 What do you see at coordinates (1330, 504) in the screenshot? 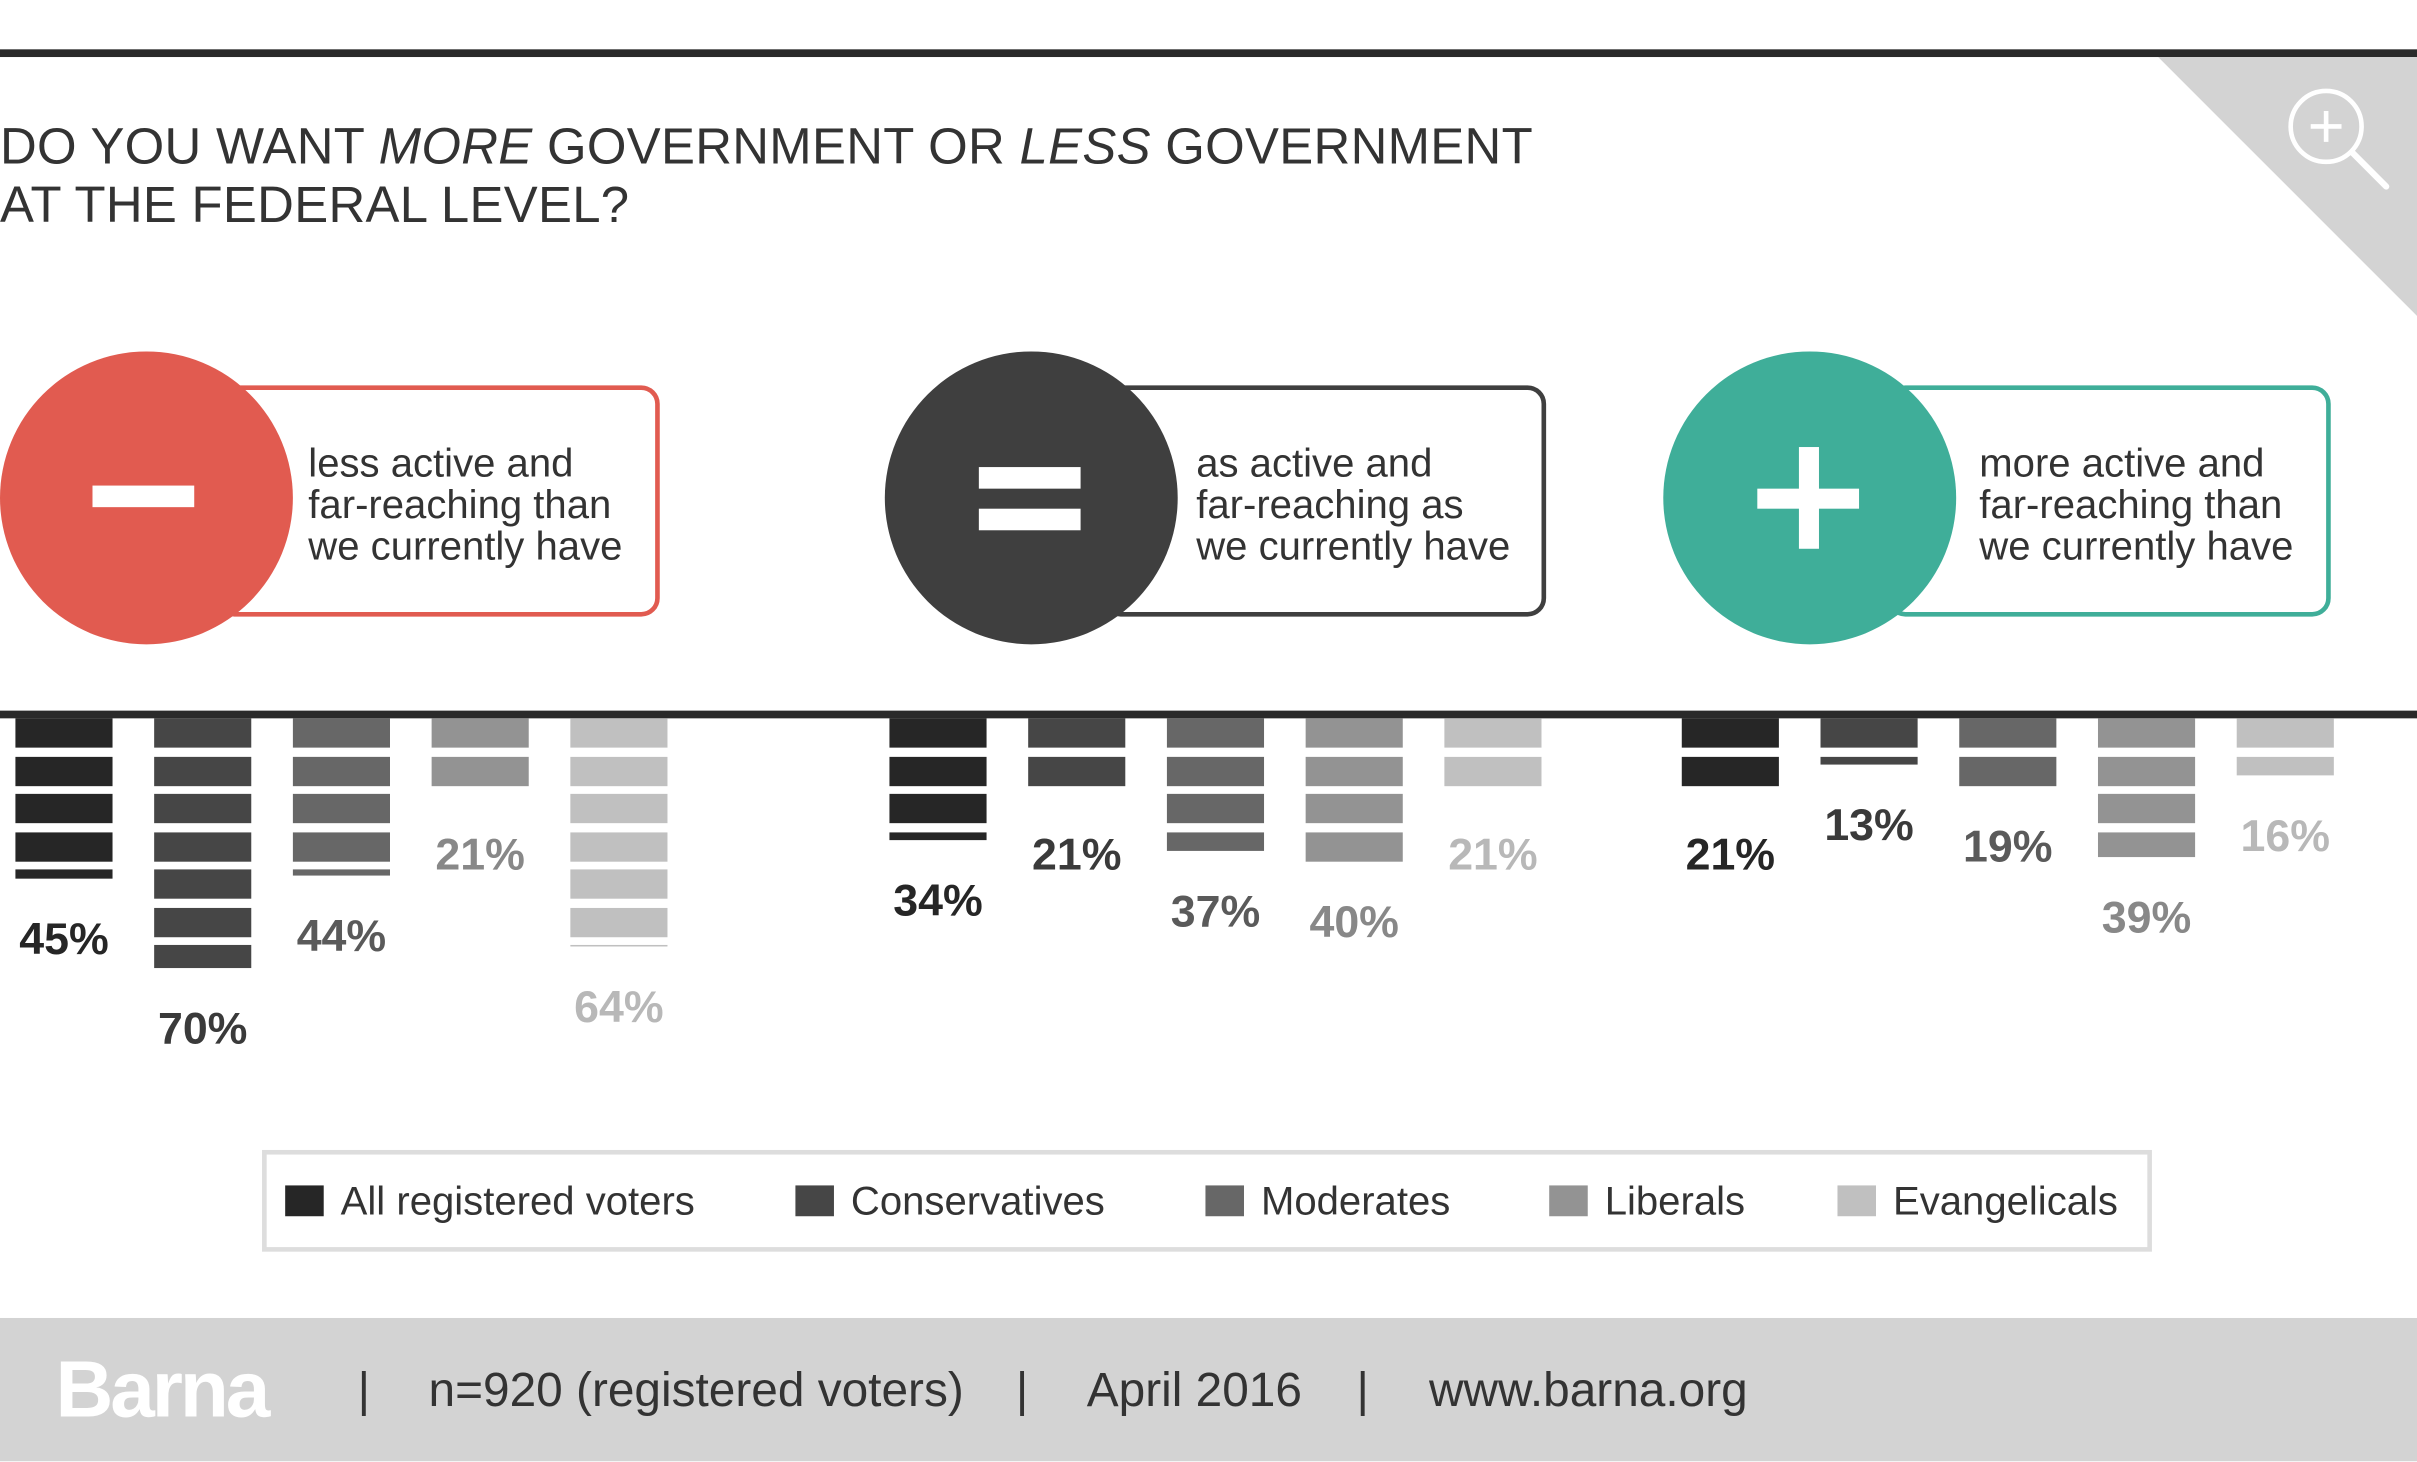
I see `callout-line: far-reaching as` at bounding box center [1330, 504].